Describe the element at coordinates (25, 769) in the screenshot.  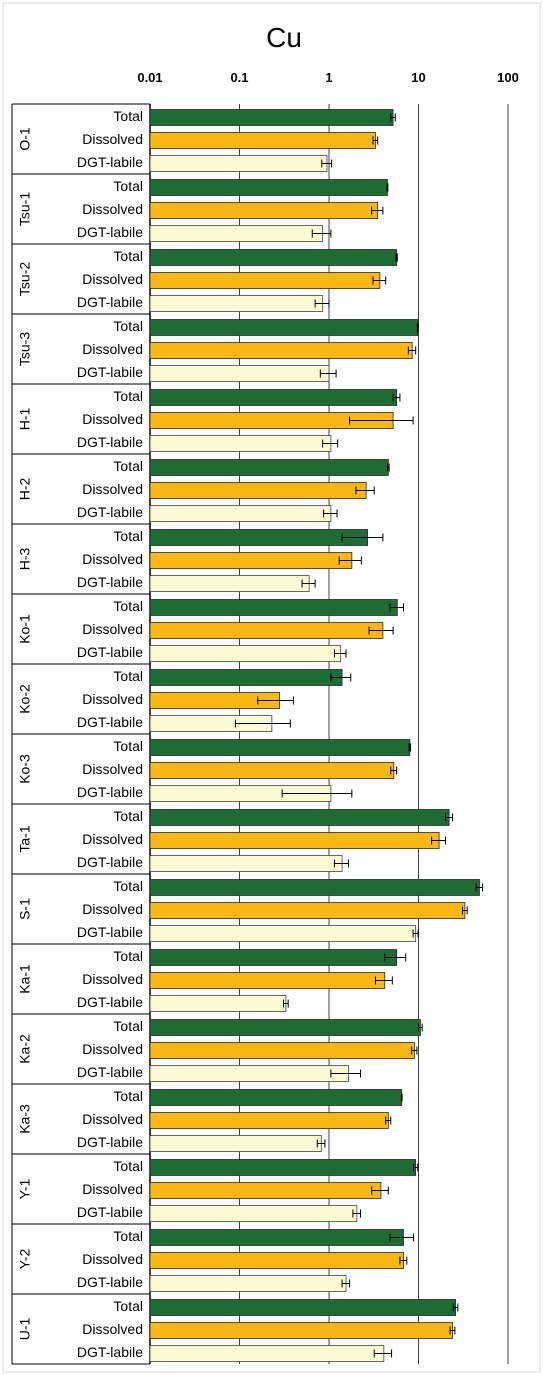
I see `site-label: Ko-3` at that location.